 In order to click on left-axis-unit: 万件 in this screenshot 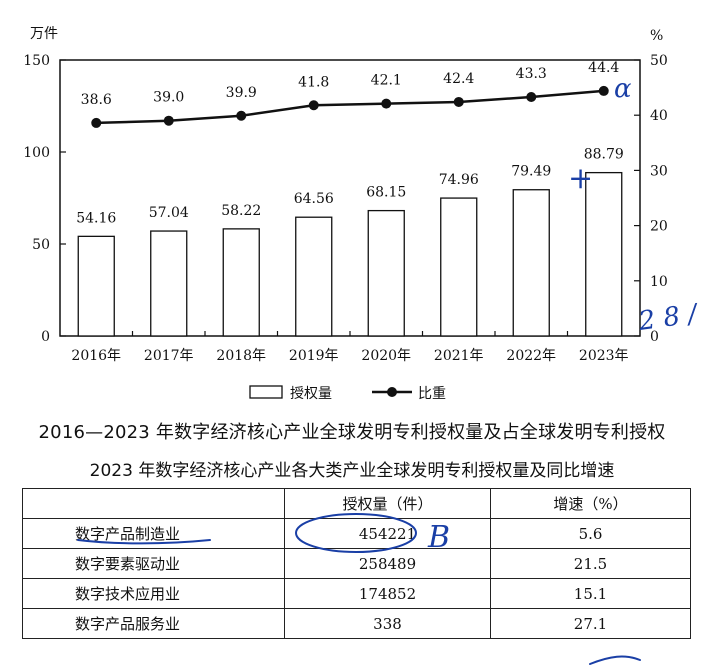, I will do `click(44, 34)`.